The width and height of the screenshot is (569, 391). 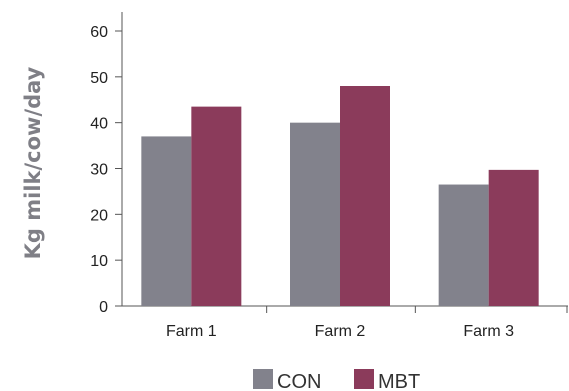 What do you see at coordinates (336, 380) in the screenshot?
I see `legend: CON MBT` at bounding box center [336, 380].